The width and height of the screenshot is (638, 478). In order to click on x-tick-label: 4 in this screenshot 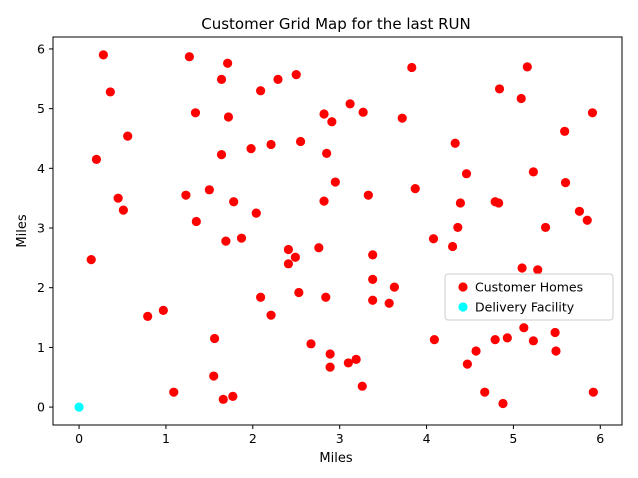, I will do `click(427, 438)`.